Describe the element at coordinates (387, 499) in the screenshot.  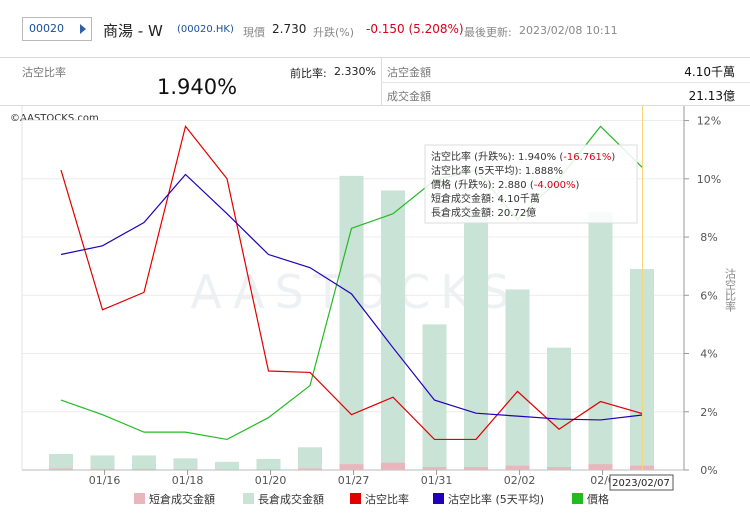
I see `legend-label: 沽空比率` at that location.